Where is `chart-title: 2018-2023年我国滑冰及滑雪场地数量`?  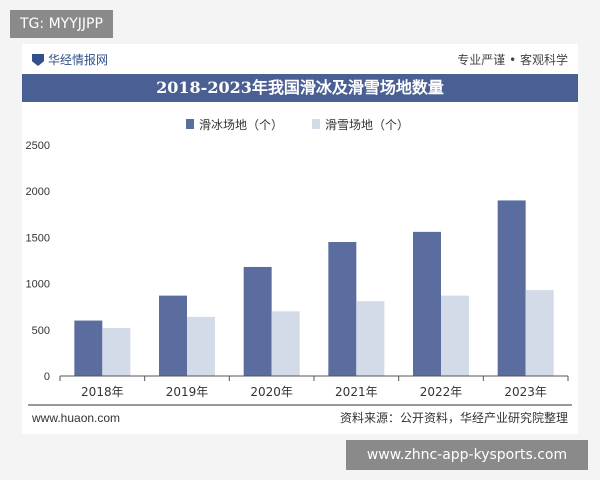 chart-title: 2018-2023年我国滑冰及滑雪场地数量 is located at coordinates (300, 88).